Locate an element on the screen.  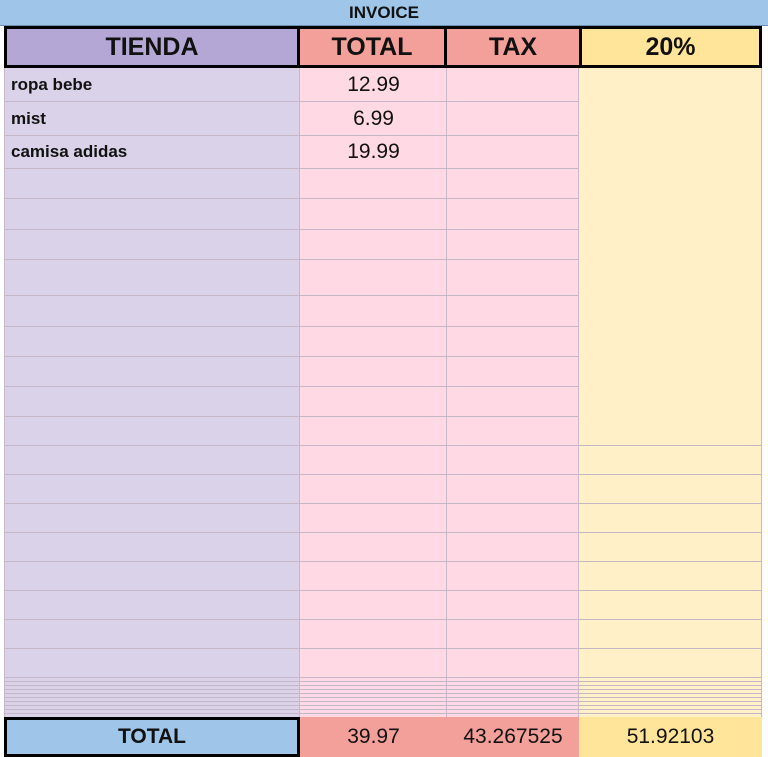
header-20-percent: 20% is located at coordinates (670, 47).